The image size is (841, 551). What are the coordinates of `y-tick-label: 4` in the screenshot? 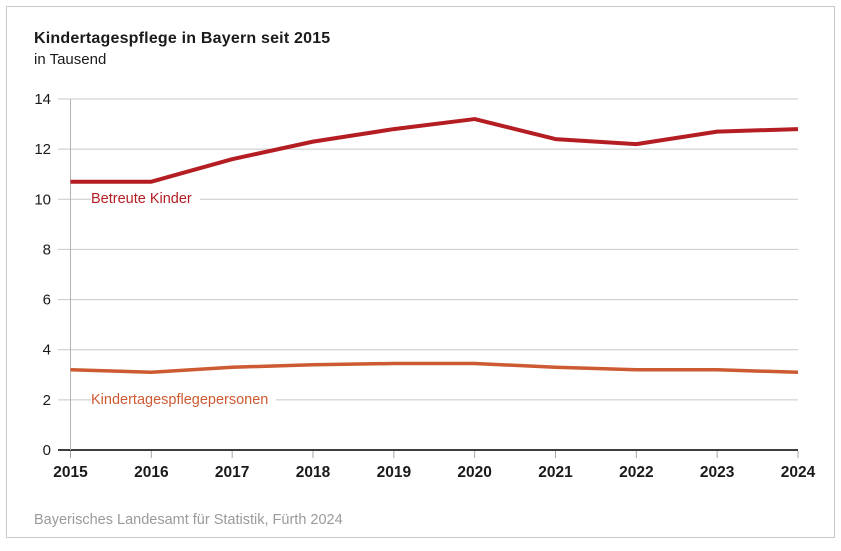 It's located at (47, 350).